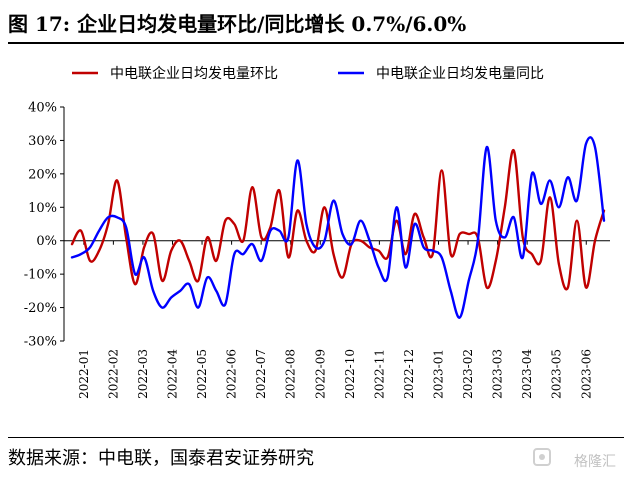 Image resolution: width=632 pixels, height=478 pixels. What do you see at coordinates (143, 374) in the screenshot?
I see `x-tick-label: 2022-03` at bounding box center [143, 374].